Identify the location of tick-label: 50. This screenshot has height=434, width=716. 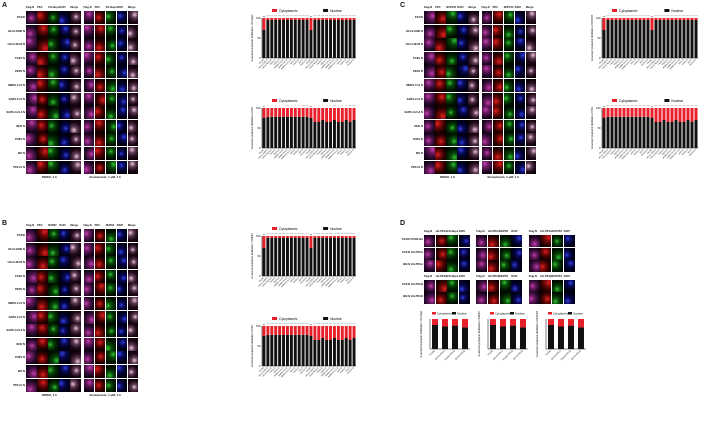
(599, 38).